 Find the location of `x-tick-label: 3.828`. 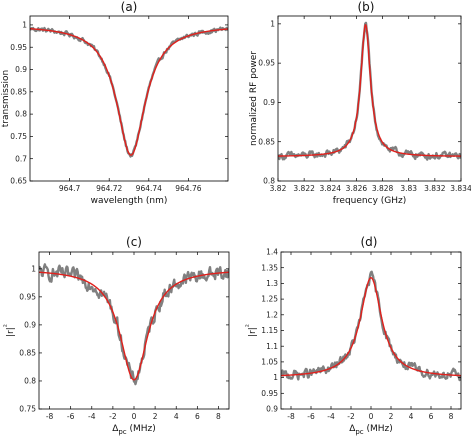

x-tick-label: 3.828 is located at coordinates (383, 188).